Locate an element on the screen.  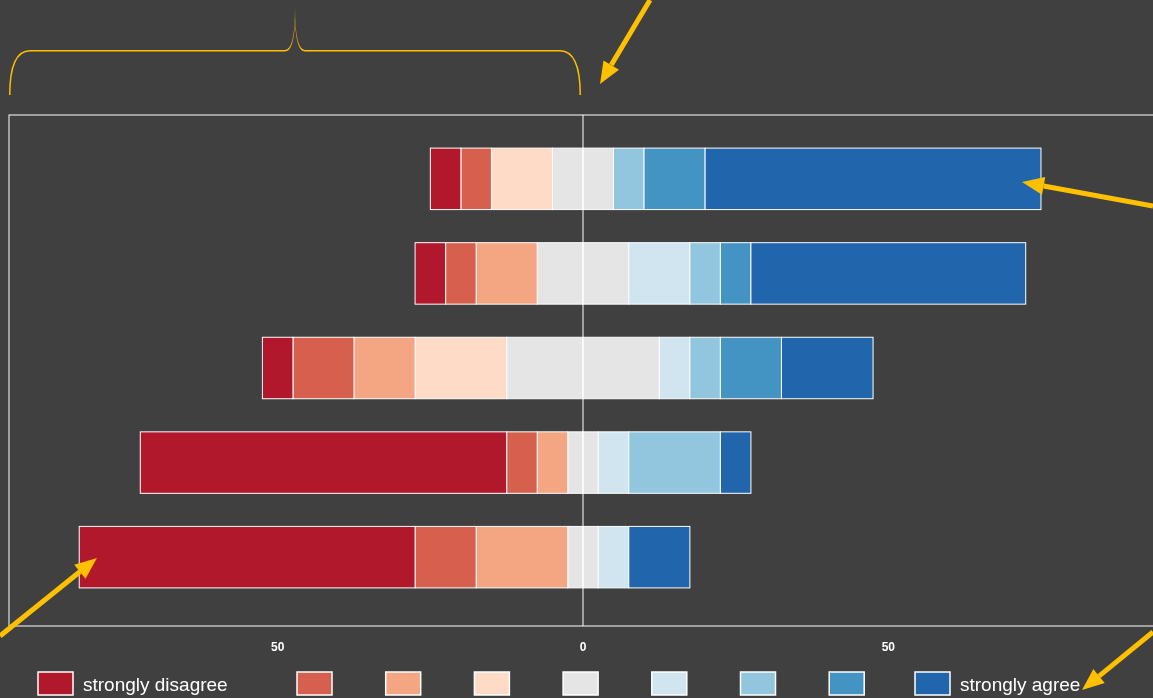
x-tick-label: 0 is located at coordinates (583, 647).